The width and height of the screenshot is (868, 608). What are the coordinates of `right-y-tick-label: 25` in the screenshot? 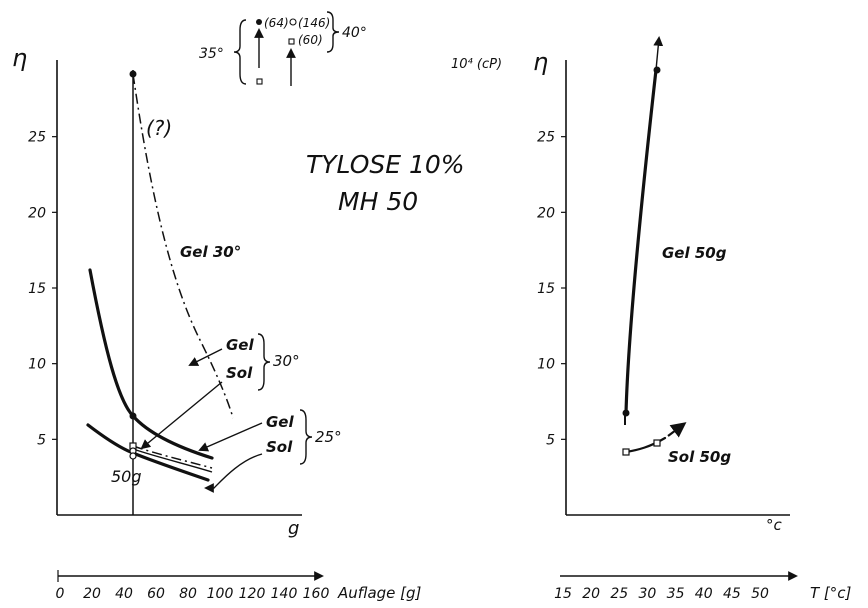 It's located at (546, 138).